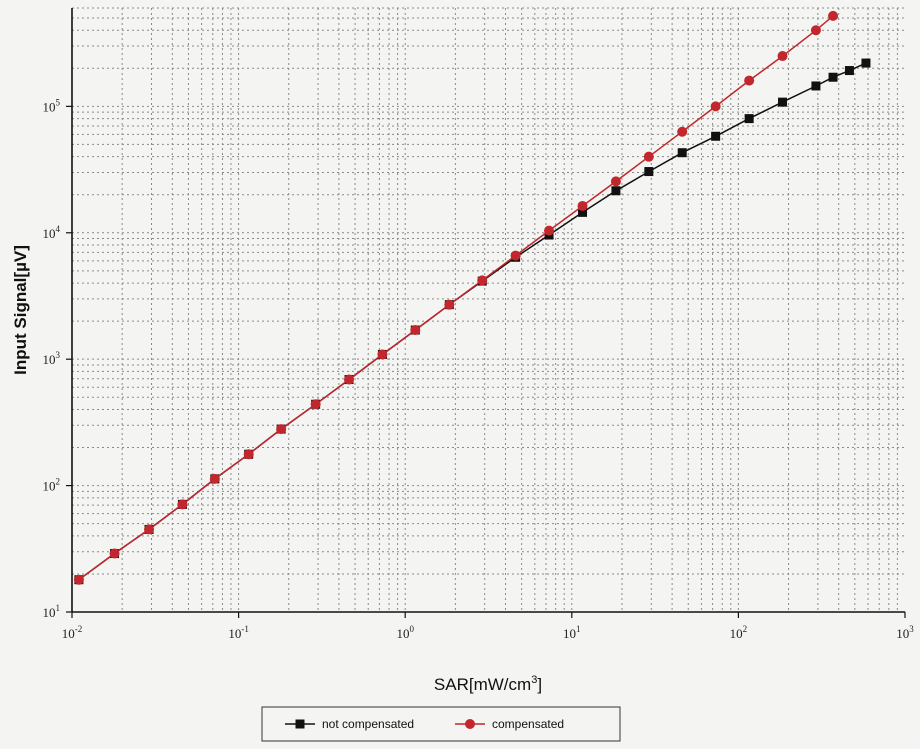  I want to click on legend: not compensated compensated, so click(441, 724).